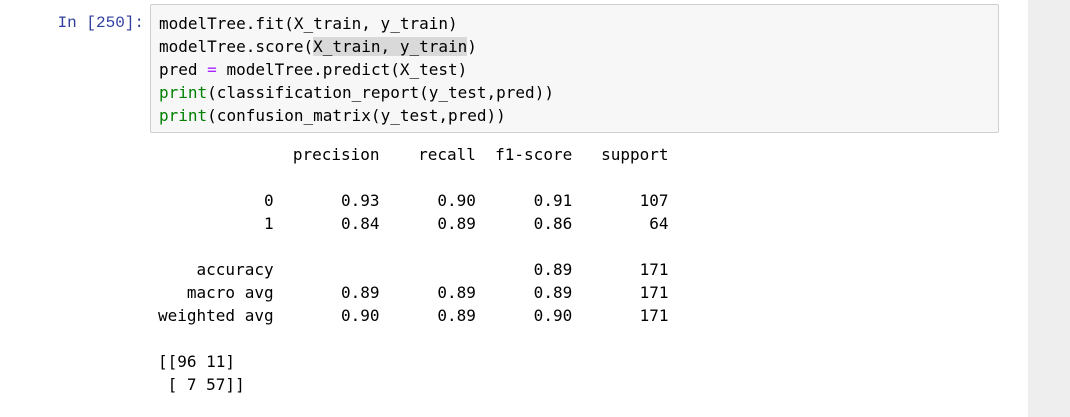 The width and height of the screenshot is (1070, 417). Describe the element at coordinates (197, 361) in the screenshot. I see `output-line: [[96 11]` at that location.